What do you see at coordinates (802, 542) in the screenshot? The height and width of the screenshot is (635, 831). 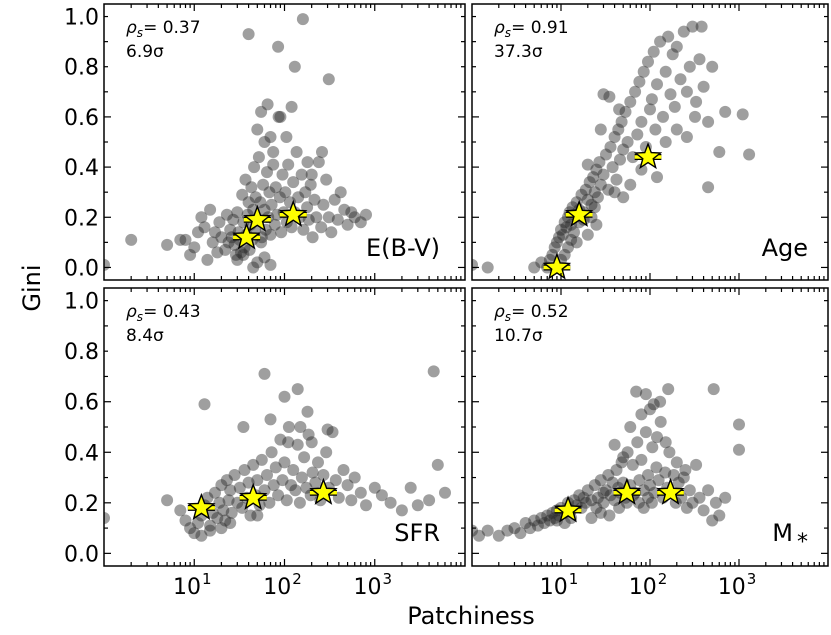 I see `panel-title-subscript: *` at bounding box center [802, 542].